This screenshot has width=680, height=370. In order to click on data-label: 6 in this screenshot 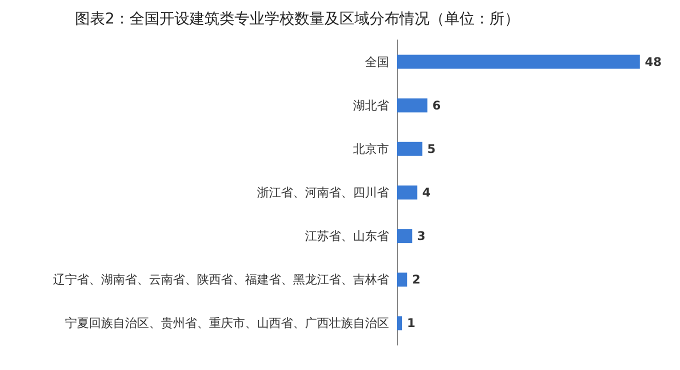, I will do `click(436, 105)`.